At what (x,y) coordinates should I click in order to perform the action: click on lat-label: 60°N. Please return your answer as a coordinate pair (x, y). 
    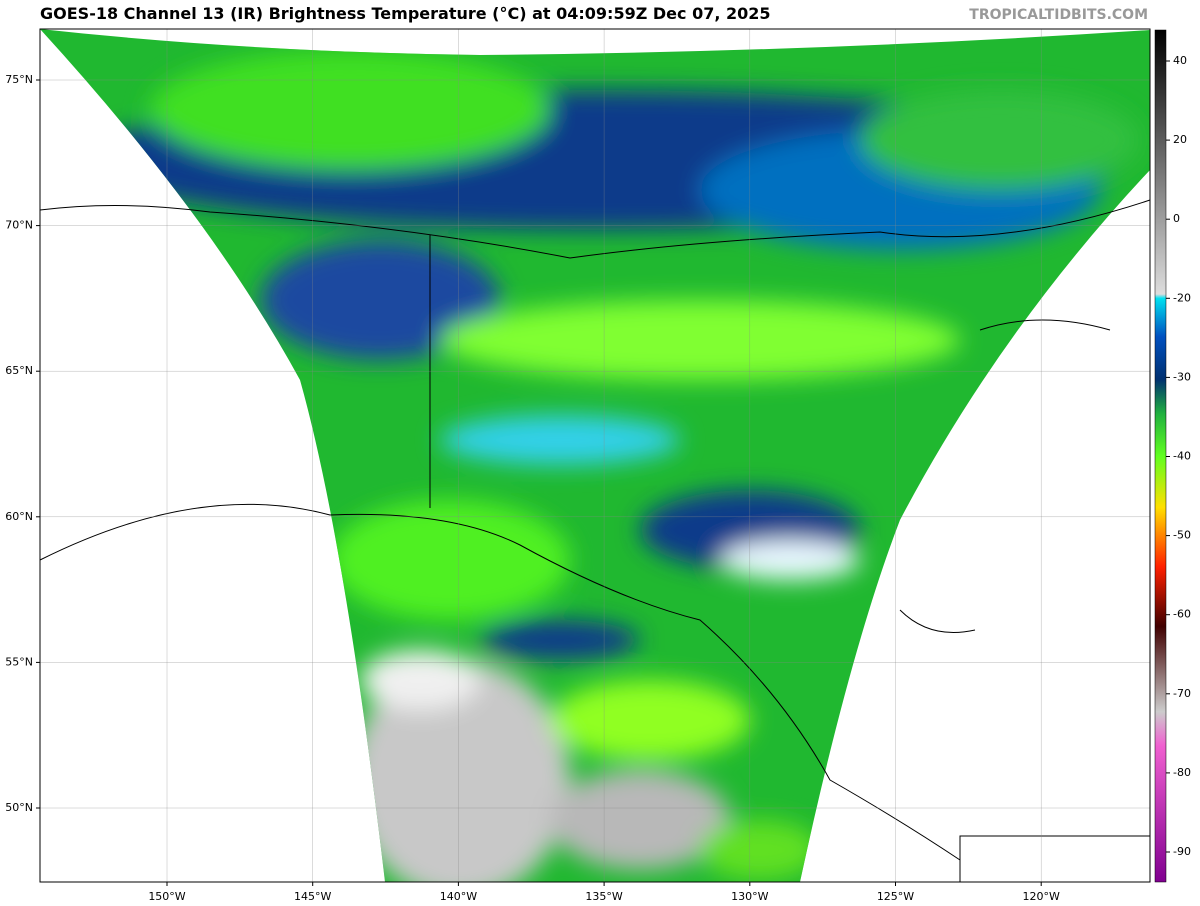
    Looking at the image, I should click on (19, 516).